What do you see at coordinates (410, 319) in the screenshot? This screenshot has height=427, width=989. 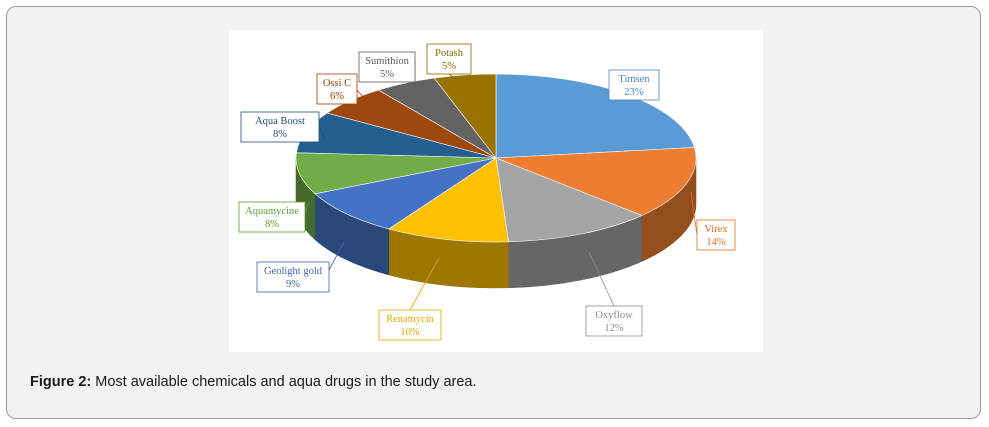 I see `callout-category-label: Renamycin` at bounding box center [410, 319].